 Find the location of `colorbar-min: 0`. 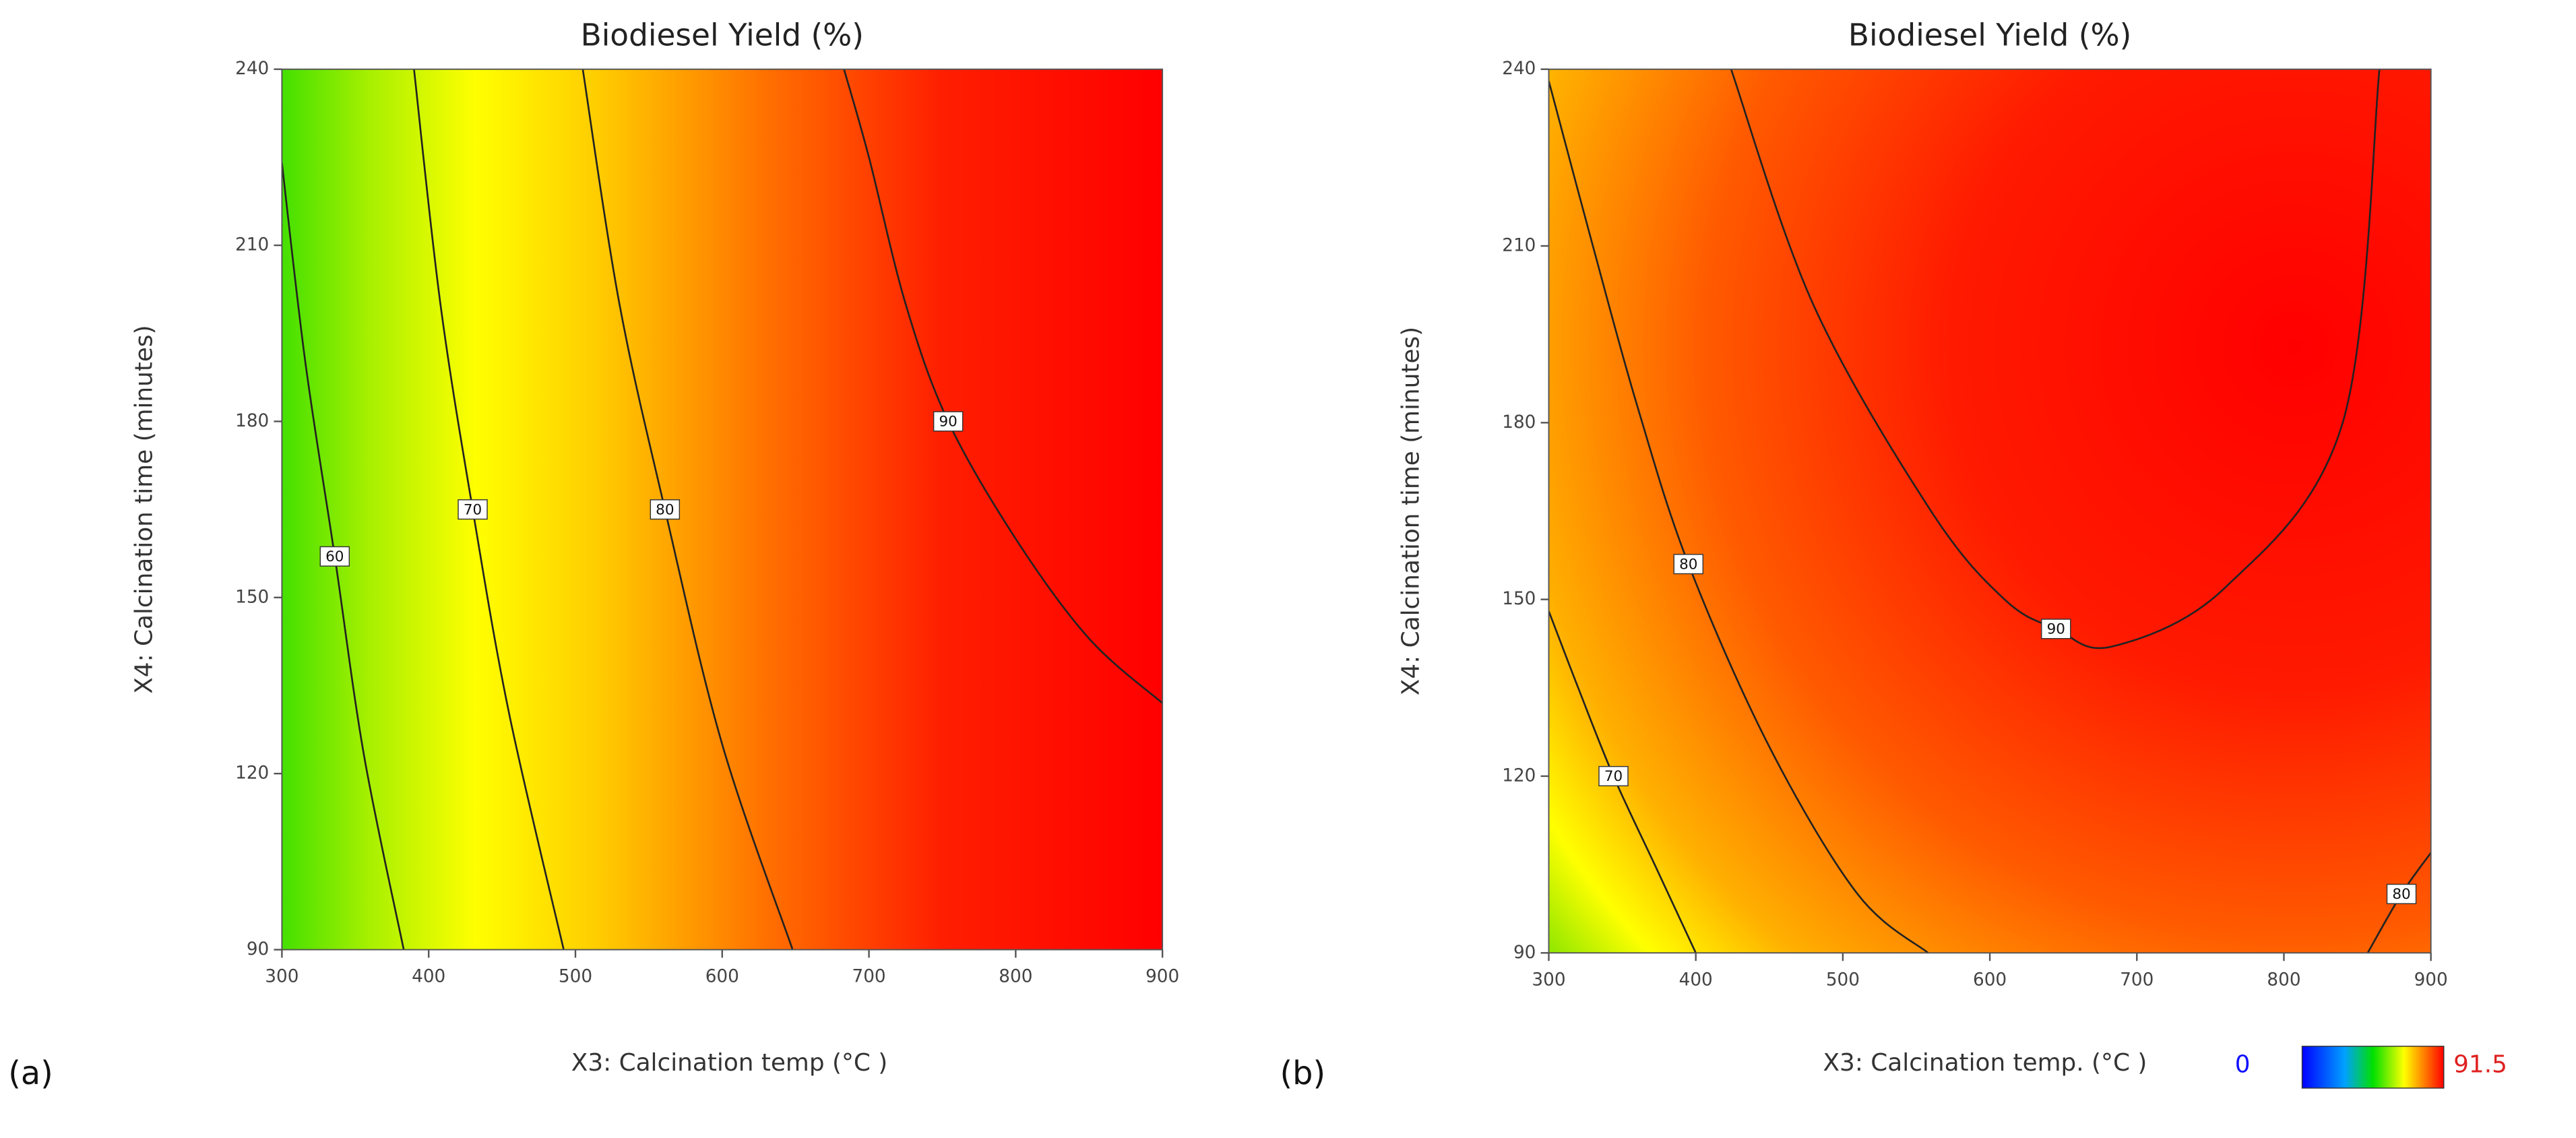

colorbar-min: 0 is located at coordinates (2243, 1064).